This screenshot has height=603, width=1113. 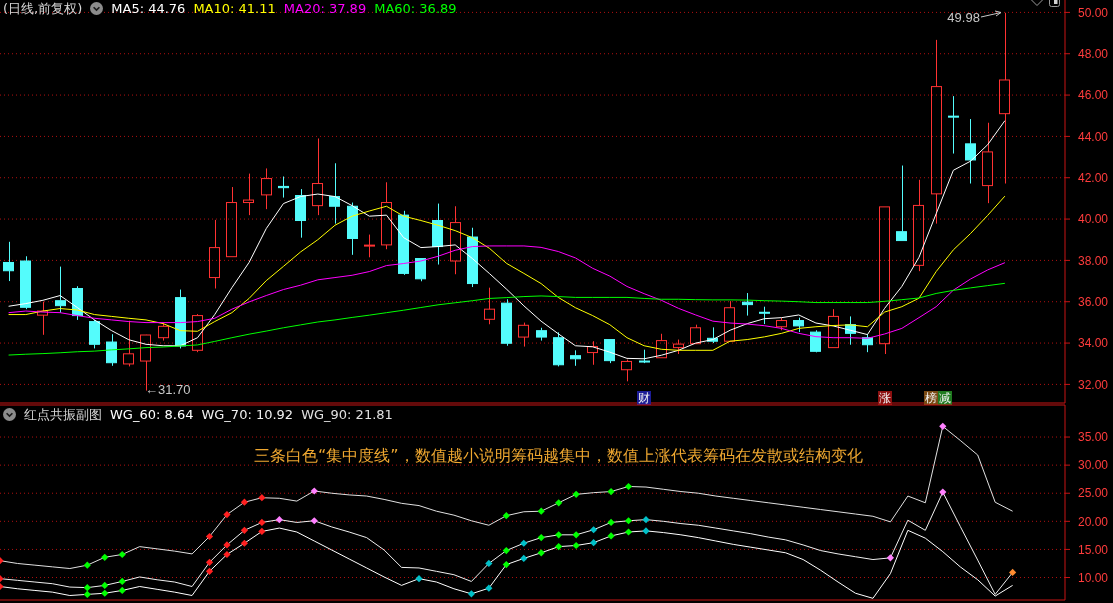 I want to click on y-tick-label: 25.00, so click(x=1093, y=493).